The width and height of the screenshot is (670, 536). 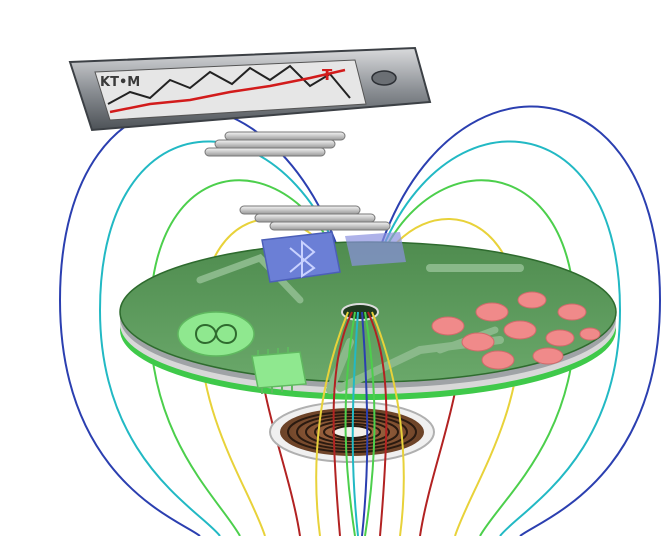 I want to click on microchip-icon, so click(x=279, y=370).